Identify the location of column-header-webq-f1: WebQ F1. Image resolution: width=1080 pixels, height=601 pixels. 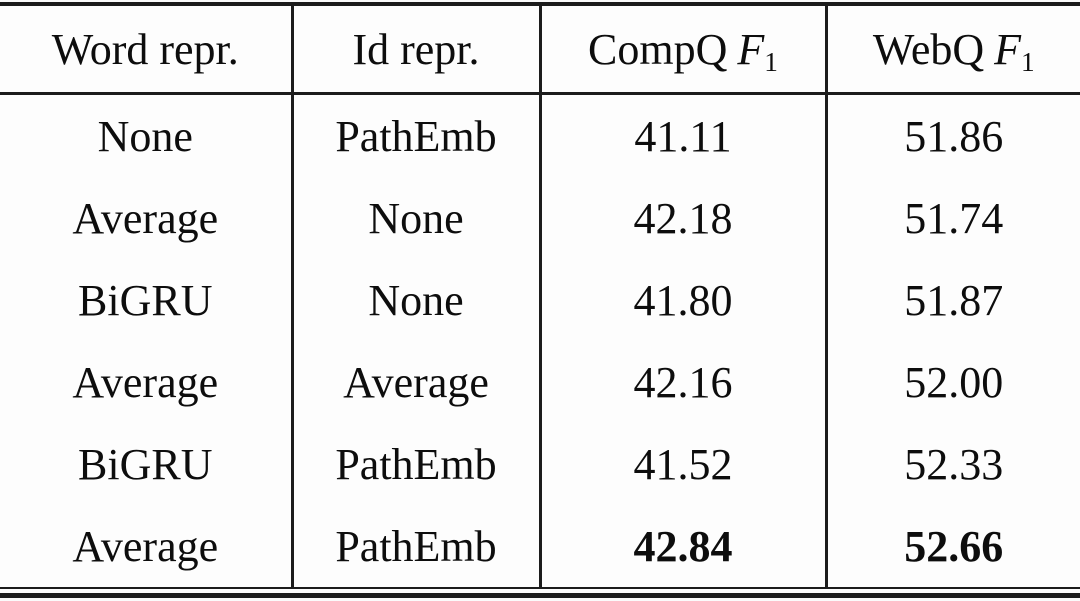
(952, 50).